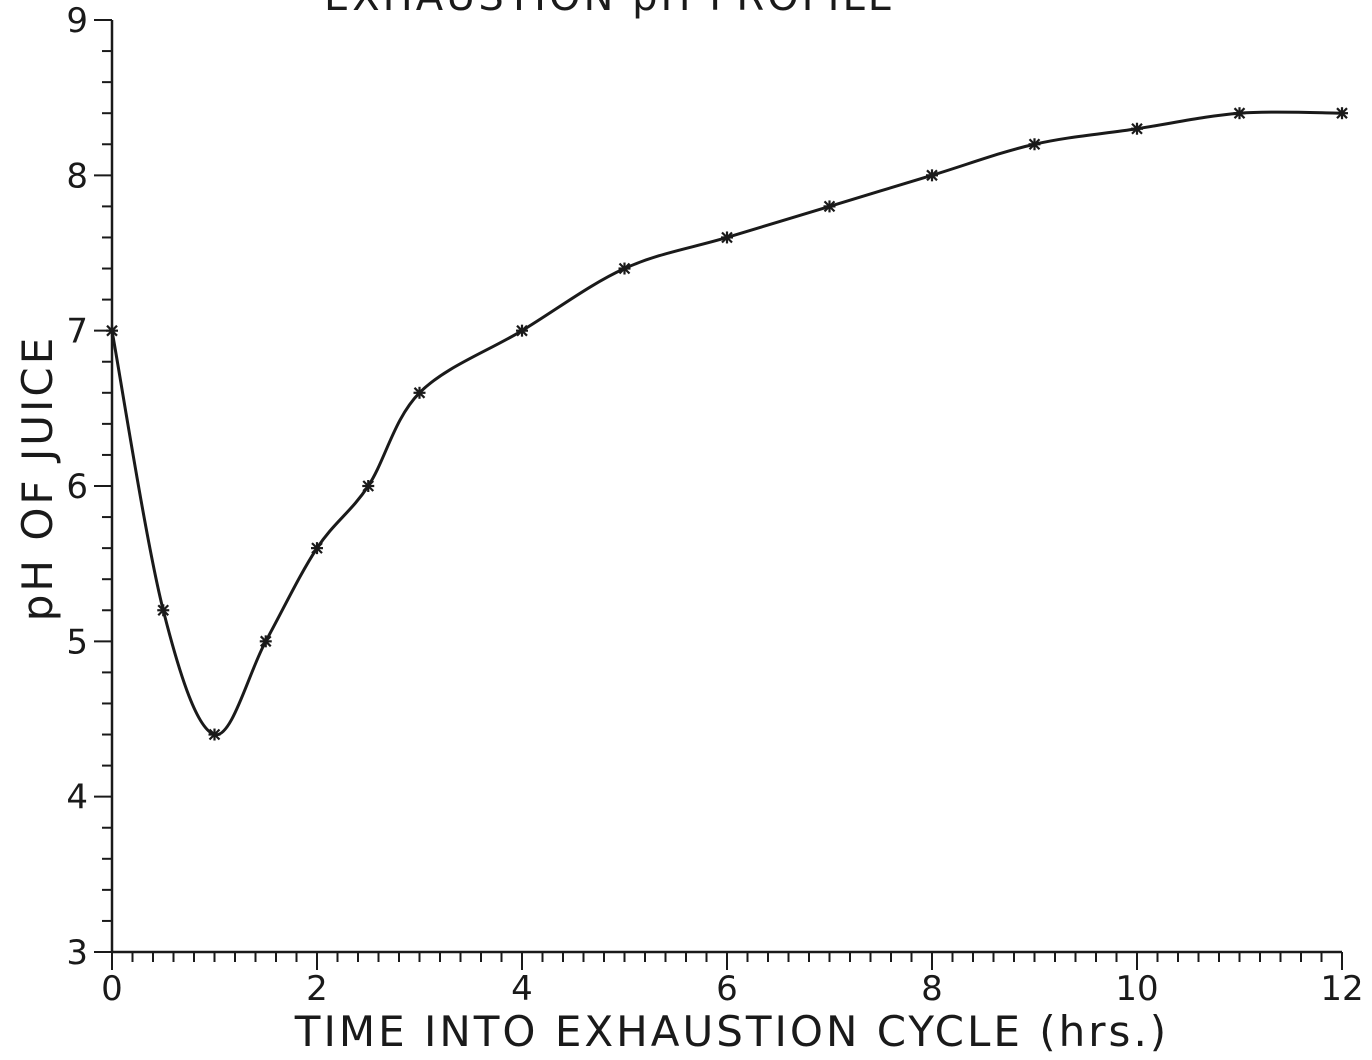  Describe the element at coordinates (77, 21) in the screenshot. I see `y-tick-label: 9` at that location.